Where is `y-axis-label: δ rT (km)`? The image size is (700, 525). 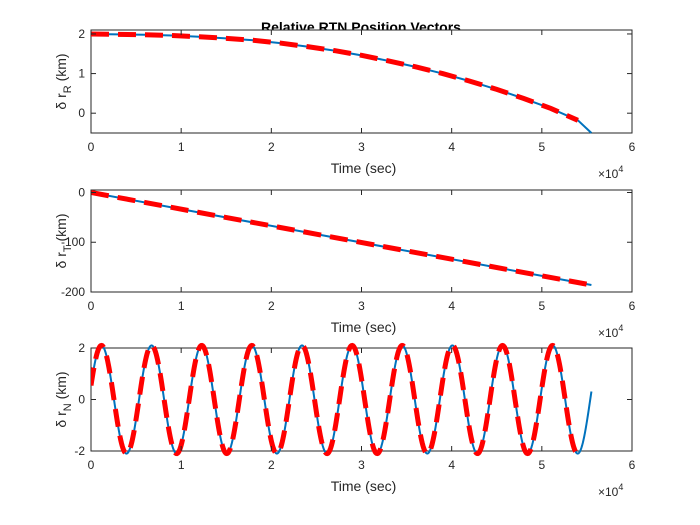
y-axis-label: δ rT (km) is located at coordinates (63, 241).